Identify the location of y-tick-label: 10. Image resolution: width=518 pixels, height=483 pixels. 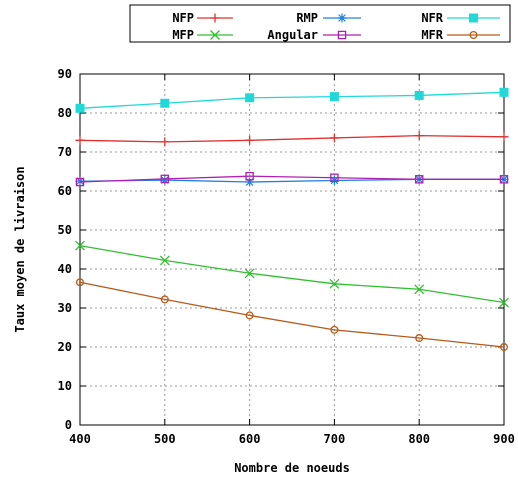
(65, 386).